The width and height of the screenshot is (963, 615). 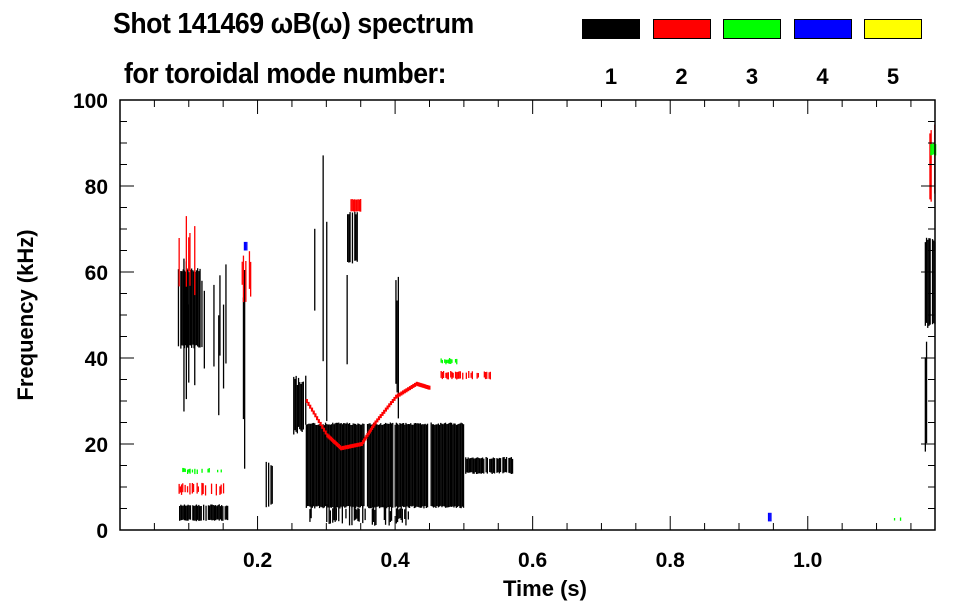 I want to click on chart-title-line1: Shot 141469 ωB(ω) spectrum, so click(x=293, y=24).